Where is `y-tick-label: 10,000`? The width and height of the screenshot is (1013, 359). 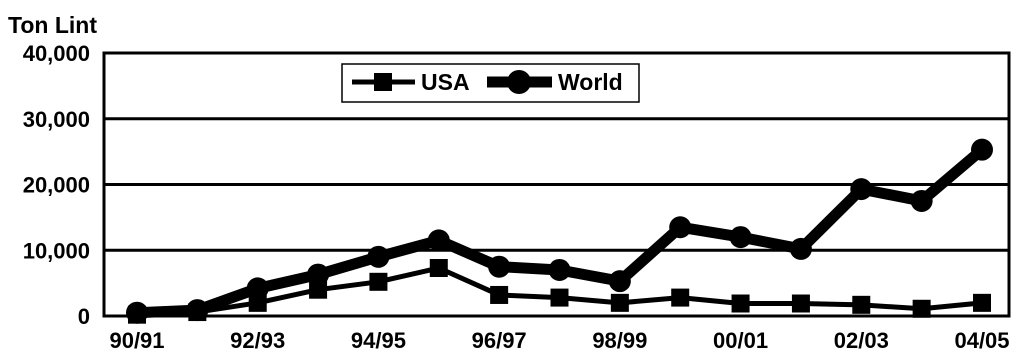
y-tick-label: 10,000 is located at coordinates (56, 250).